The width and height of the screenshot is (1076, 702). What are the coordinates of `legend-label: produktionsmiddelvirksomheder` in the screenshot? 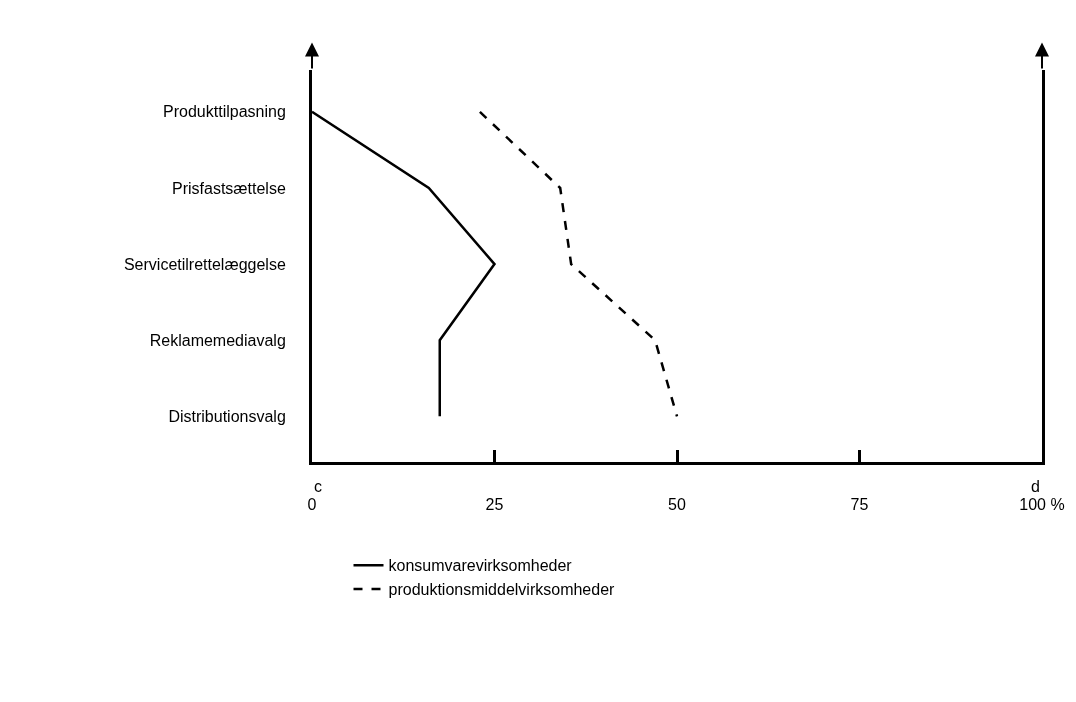 It's located at (502, 590).